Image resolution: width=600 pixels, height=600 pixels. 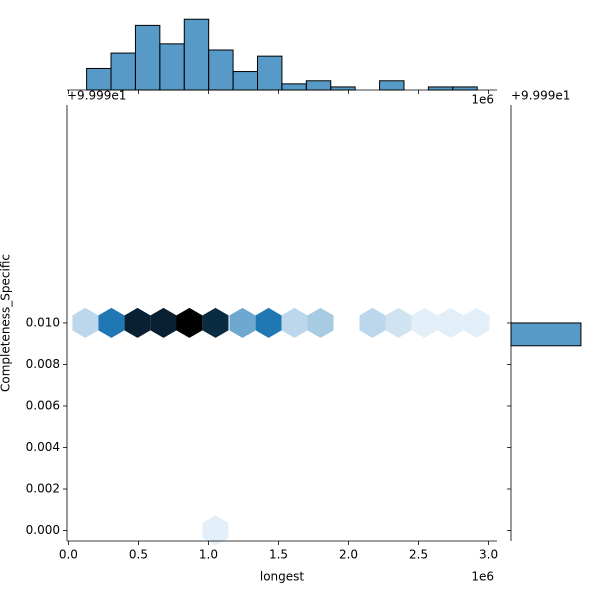 I want to click on y-axis-label: Completeness_Specific, so click(x=6, y=323).